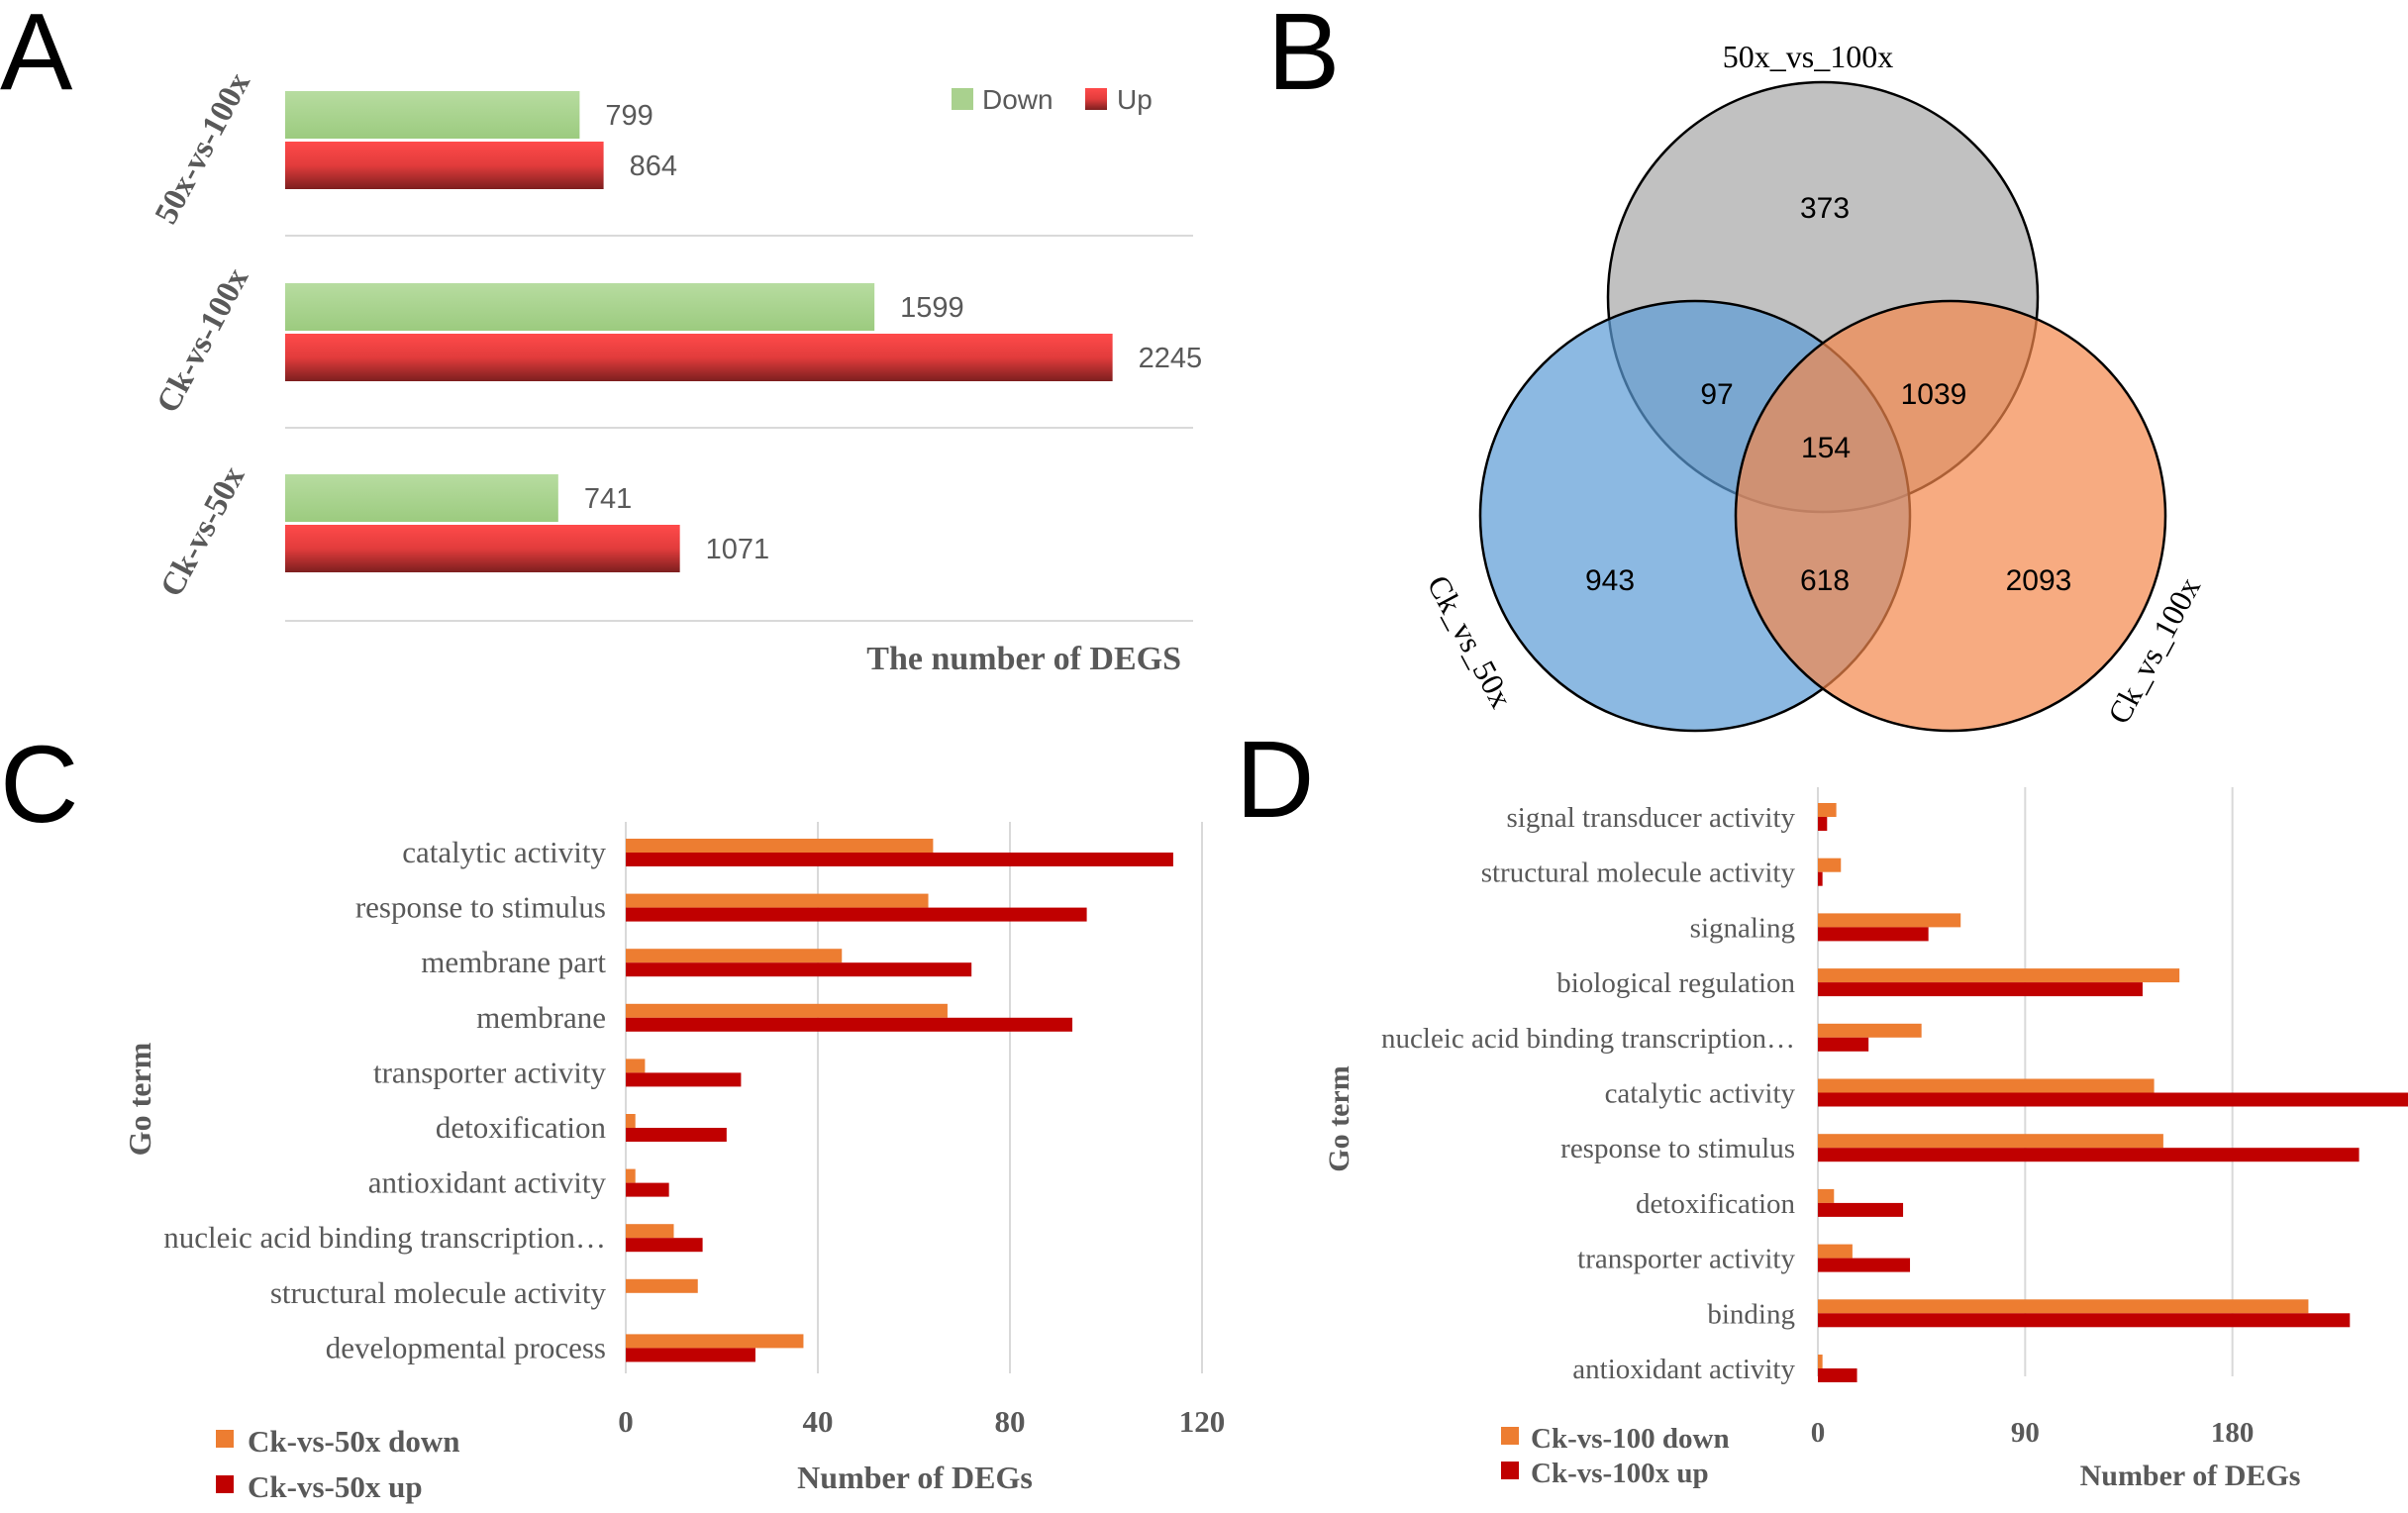  I want to click on panelC-category-membrane-part: membrane part, so click(513, 962).